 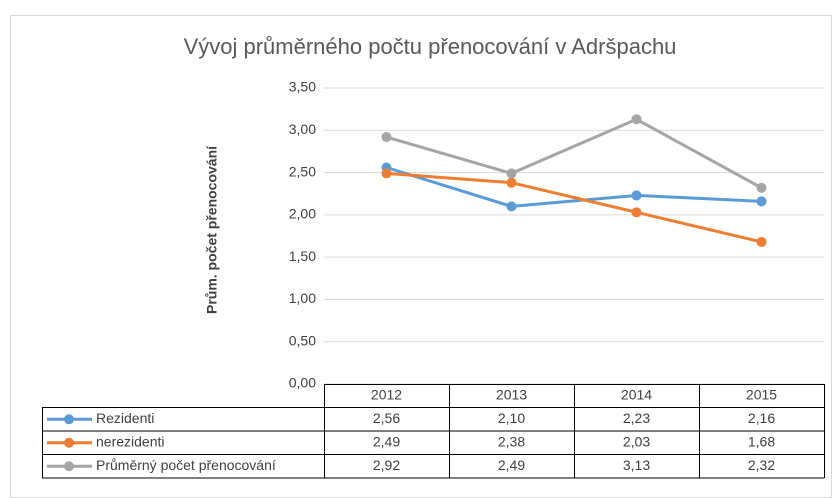 What do you see at coordinates (212, 229) in the screenshot?
I see `y-axis-label: Prům. počet přenocování` at bounding box center [212, 229].